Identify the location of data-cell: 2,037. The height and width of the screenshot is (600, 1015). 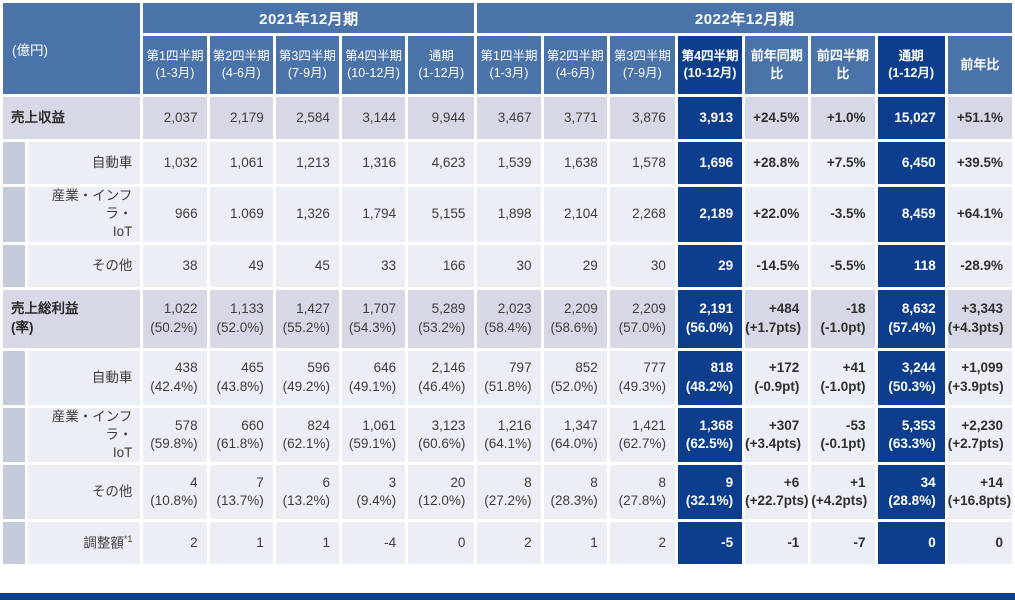
(175, 118).